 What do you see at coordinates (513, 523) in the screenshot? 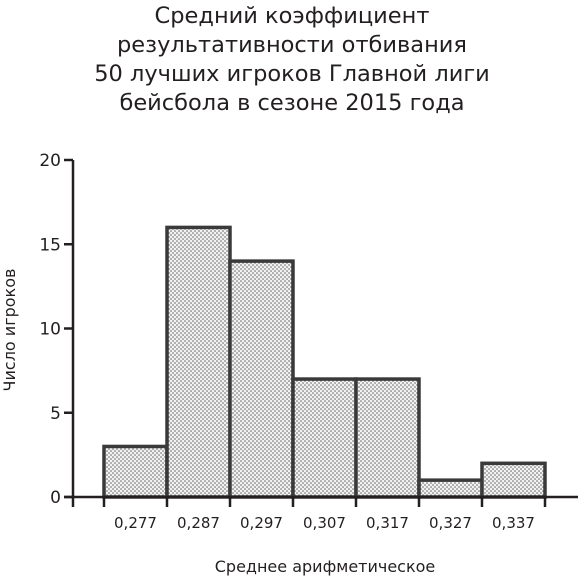
I see `x-tick-label: 0,337` at bounding box center [513, 523].